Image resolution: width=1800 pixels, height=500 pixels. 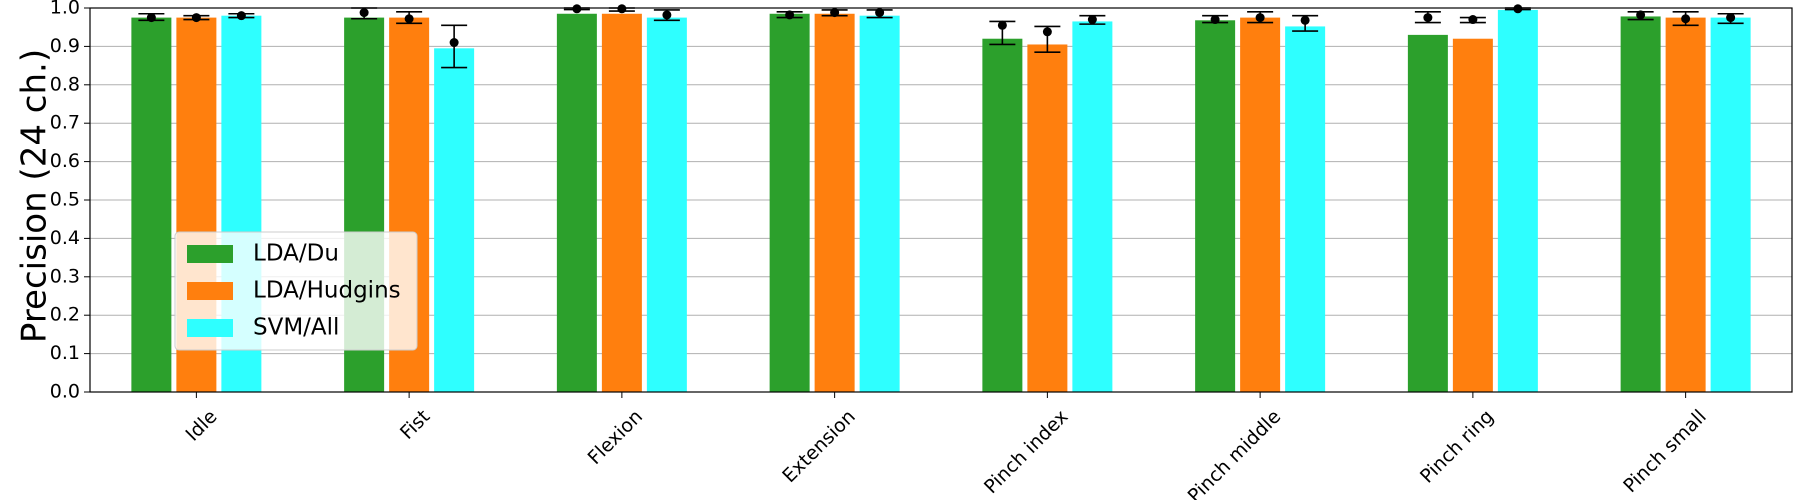 I want to click on y-tick-label: 0.8, so click(x=65, y=84).